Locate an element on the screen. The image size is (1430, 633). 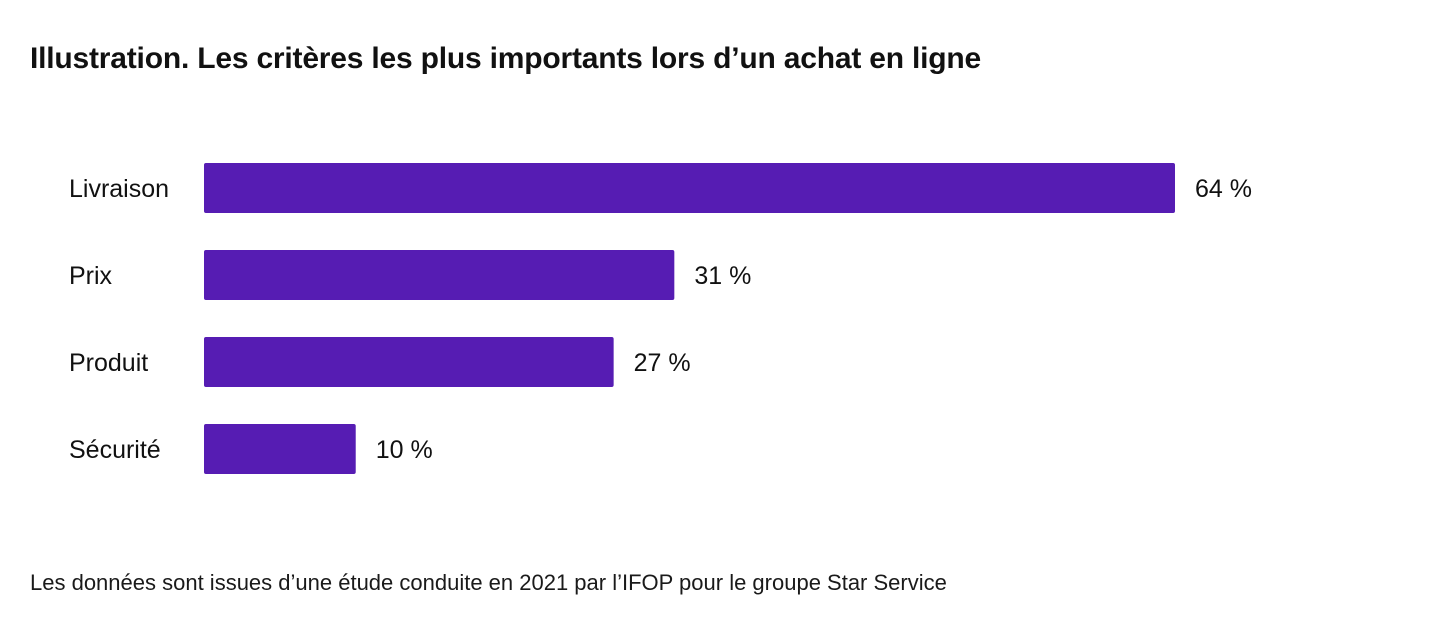
value-label: 10 % is located at coordinates (404, 450).